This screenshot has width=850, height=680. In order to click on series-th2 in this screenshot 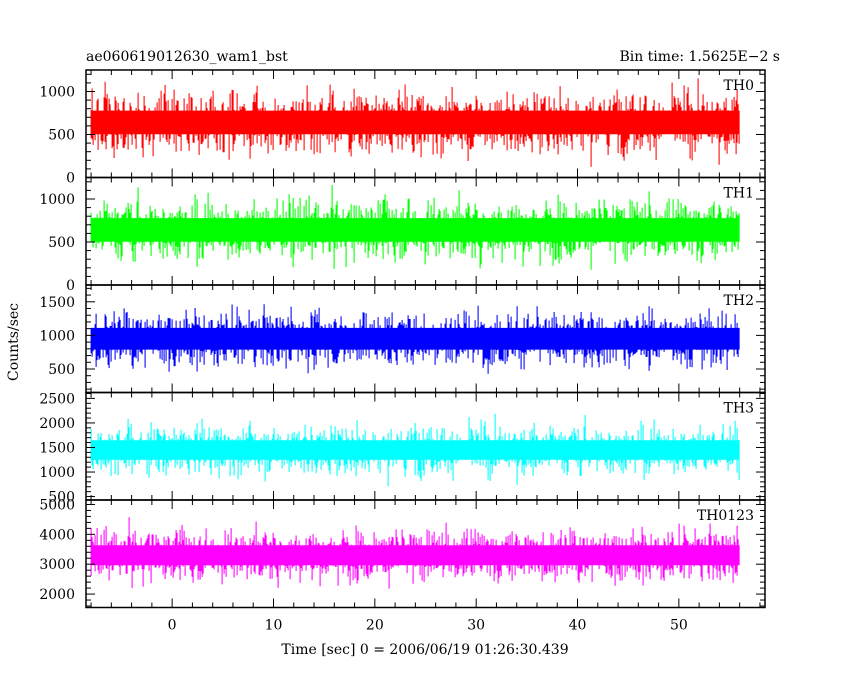, I will do `click(415, 339)`.